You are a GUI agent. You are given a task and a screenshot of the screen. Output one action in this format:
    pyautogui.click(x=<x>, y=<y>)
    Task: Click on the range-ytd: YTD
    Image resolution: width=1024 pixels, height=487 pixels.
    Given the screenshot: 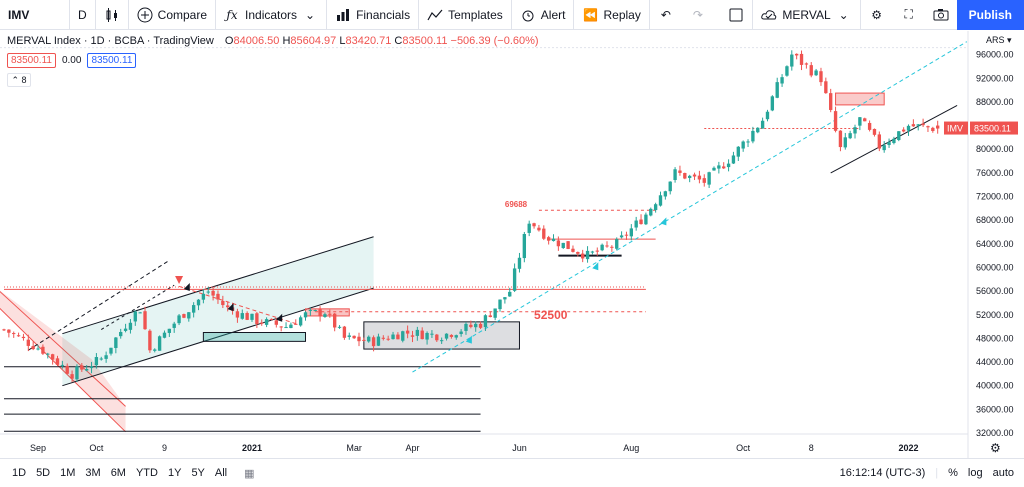 What is the action you would take?
    pyautogui.click(x=146, y=473)
    